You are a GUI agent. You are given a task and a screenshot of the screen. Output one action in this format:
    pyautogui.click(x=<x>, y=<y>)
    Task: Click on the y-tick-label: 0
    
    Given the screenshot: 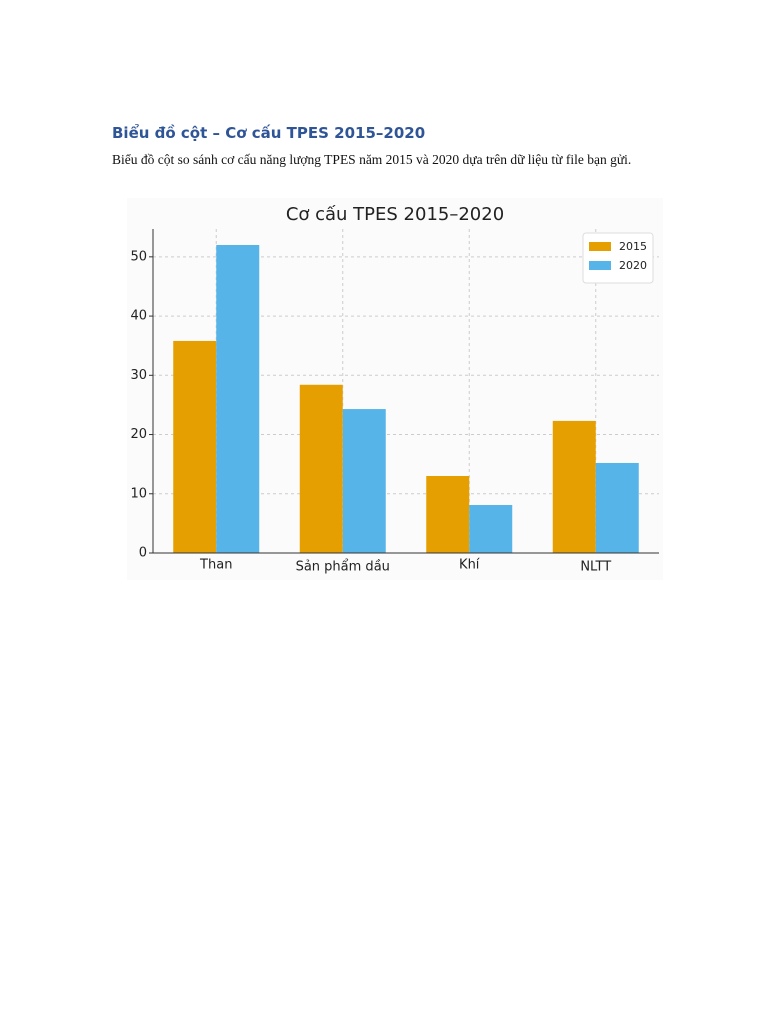 What is the action you would take?
    pyautogui.click(x=143, y=553)
    